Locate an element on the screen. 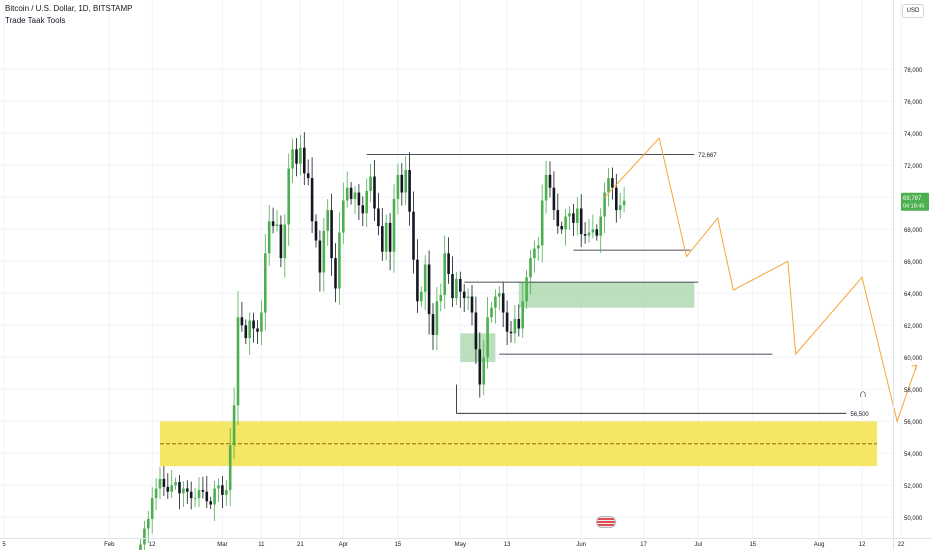 The width and height of the screenshot is (932, 550). price-axis-tick: 56,000 is located at coordinates (913, 423).